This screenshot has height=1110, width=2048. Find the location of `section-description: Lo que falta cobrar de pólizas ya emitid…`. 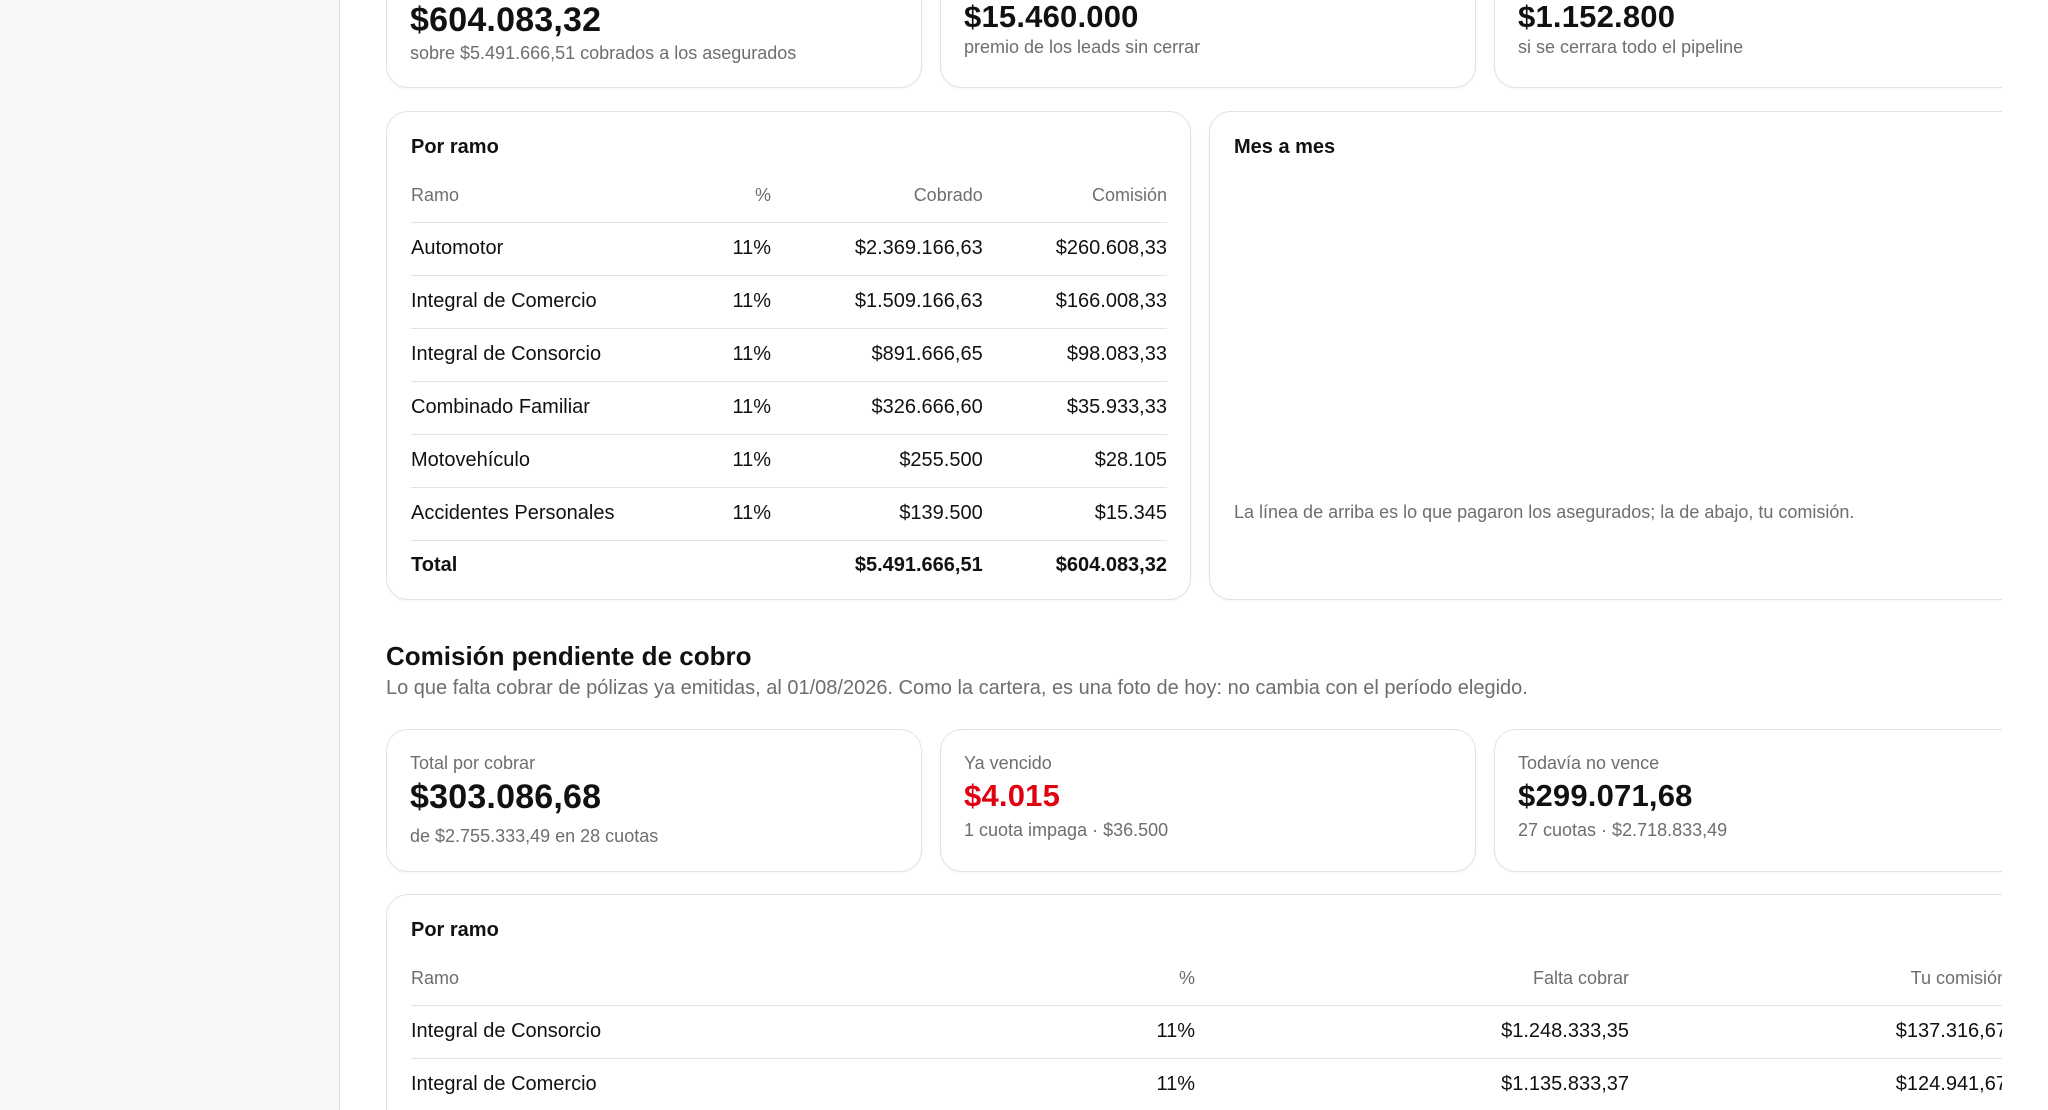

section-description: Lo que falta cobrar de pólizas ya emitid… is located at coordinates (957, 688).